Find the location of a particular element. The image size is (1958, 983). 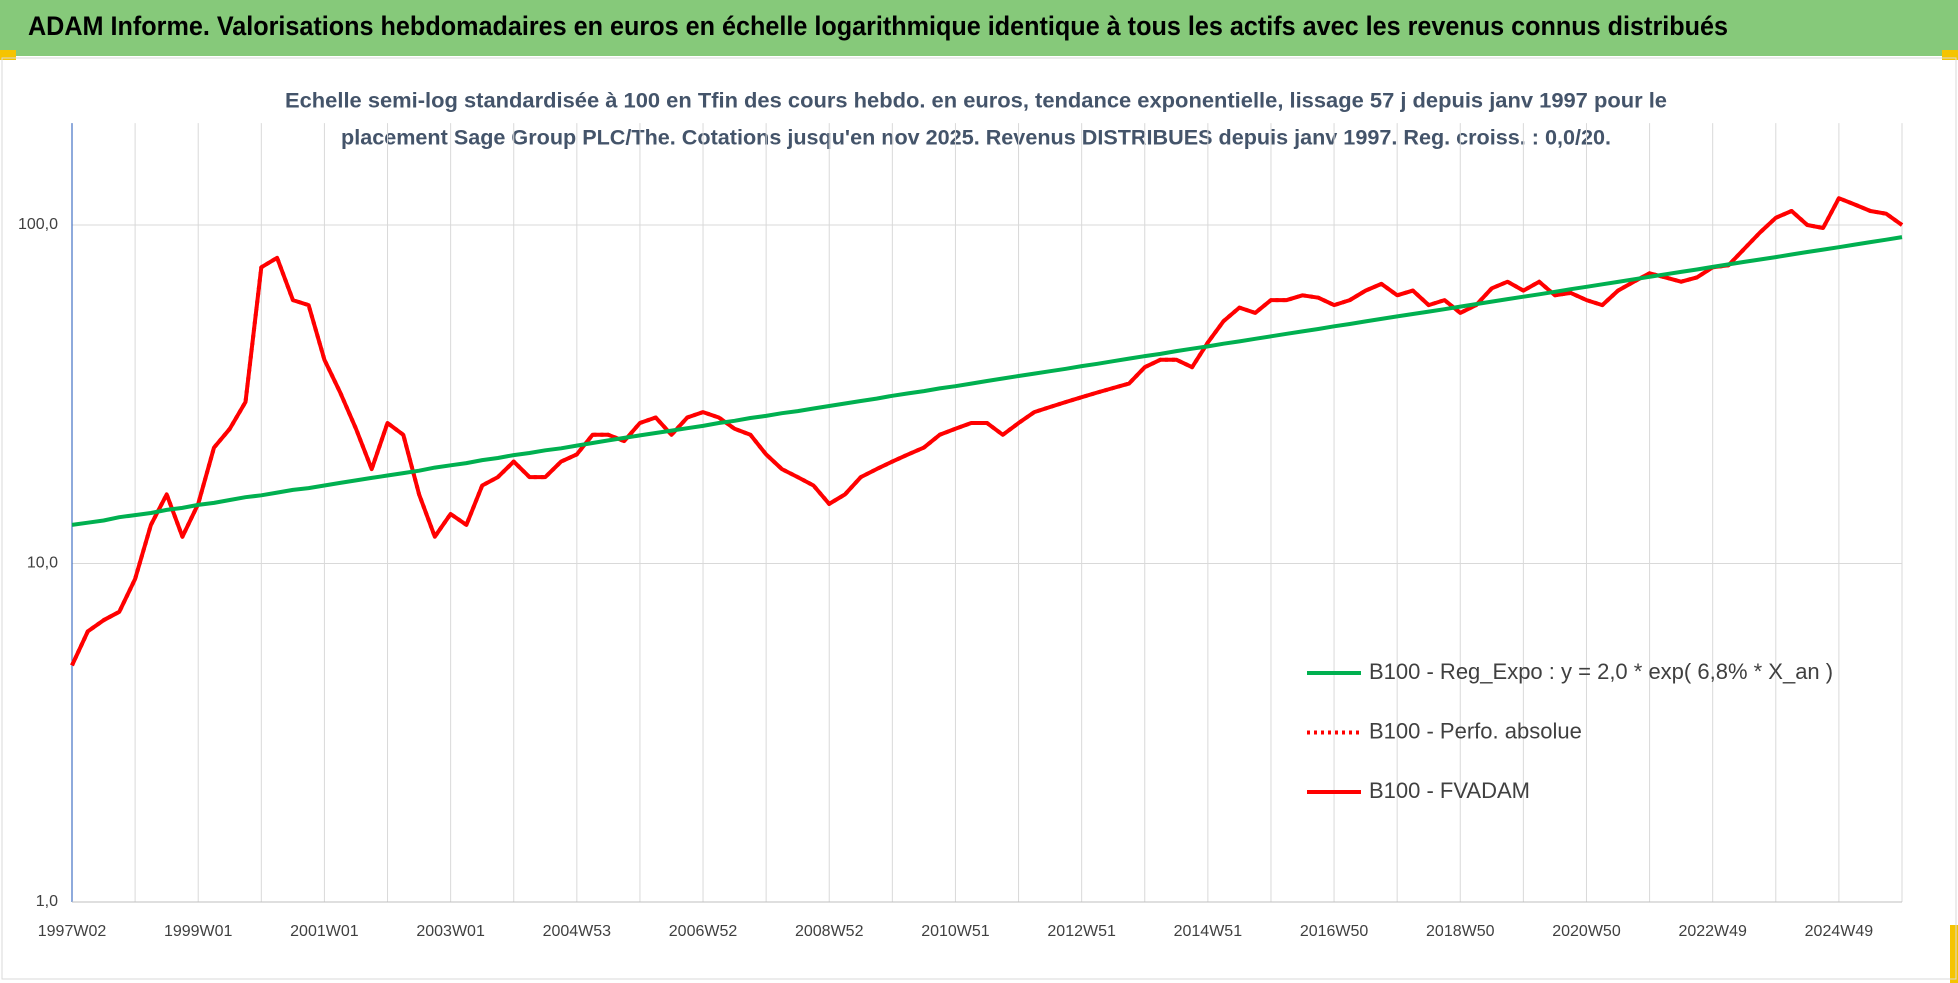

x-tick-label: 2001W01 is located at coordinates (324, 931).